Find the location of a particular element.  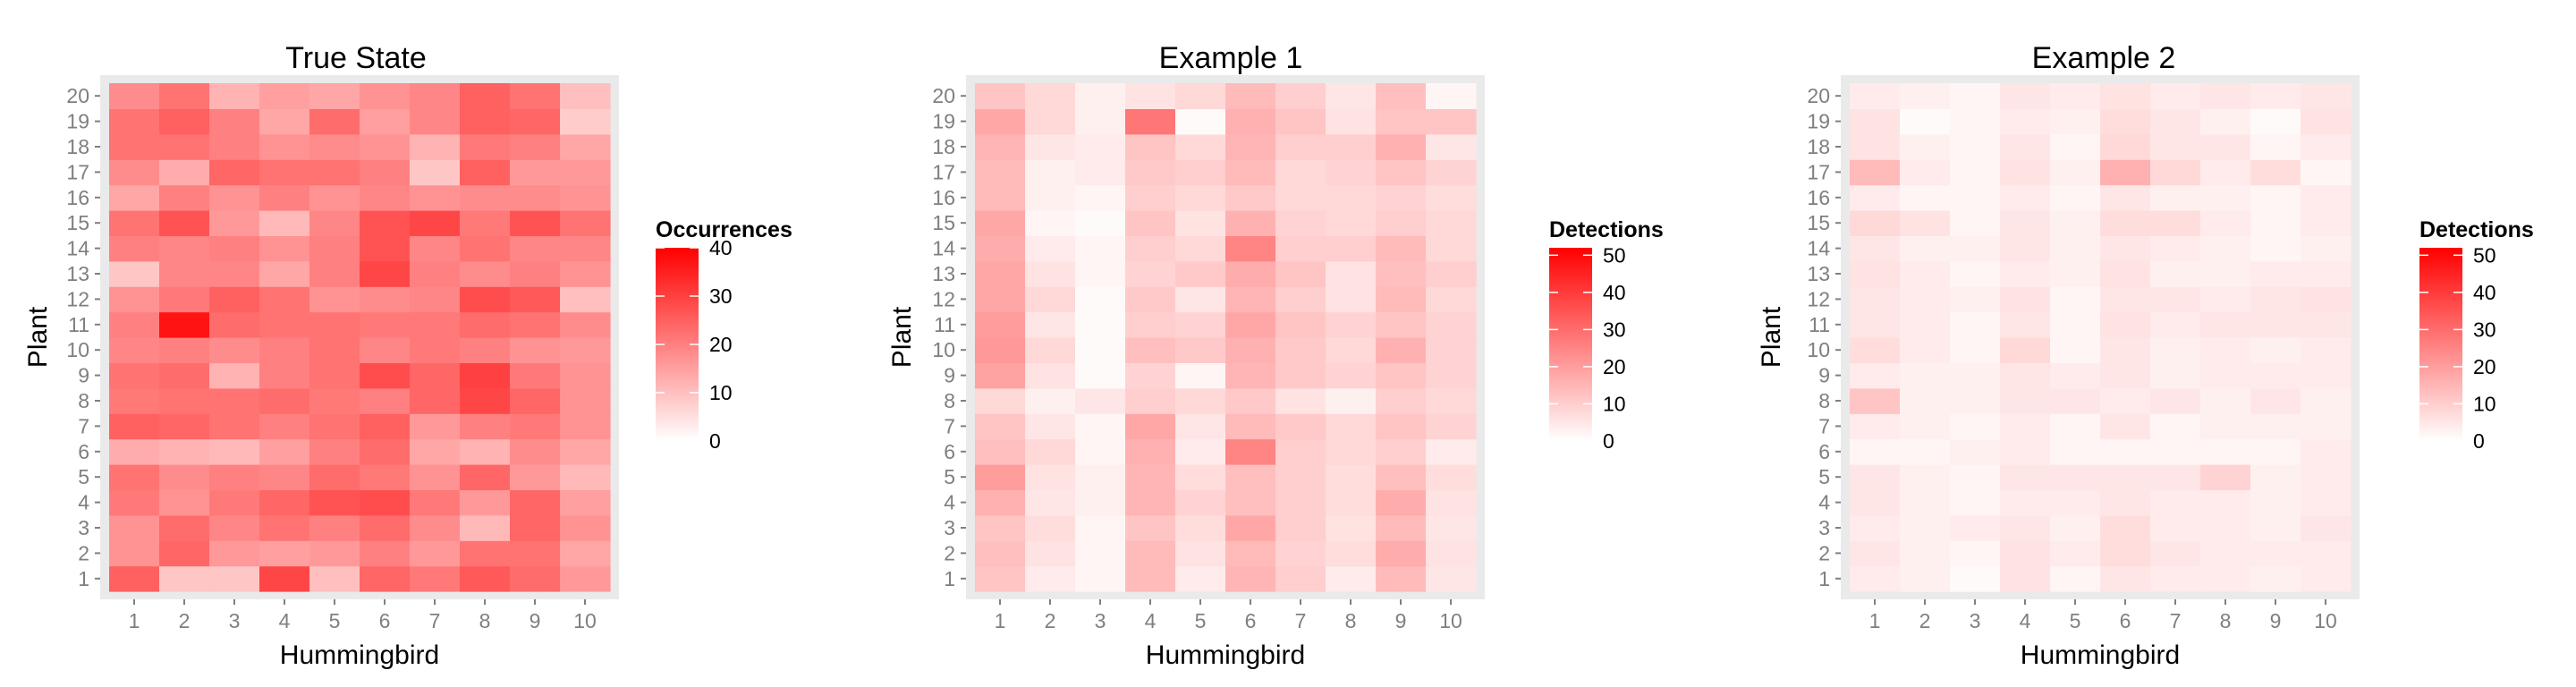

y-tick-label: 6 is located at coordinates (1824, 451).